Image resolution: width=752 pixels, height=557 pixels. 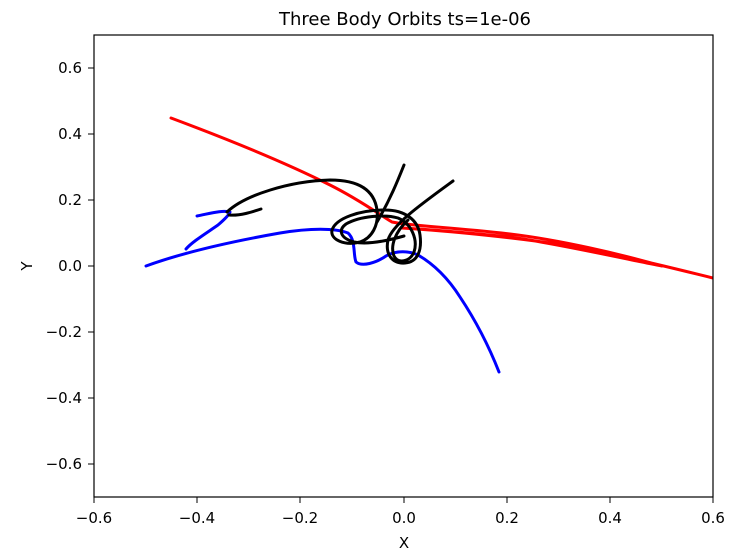 What do you see at coordinates (64, 398) in the screenshot?
I see `y-tick-label: −0.4` at bounding box center [64, 398].